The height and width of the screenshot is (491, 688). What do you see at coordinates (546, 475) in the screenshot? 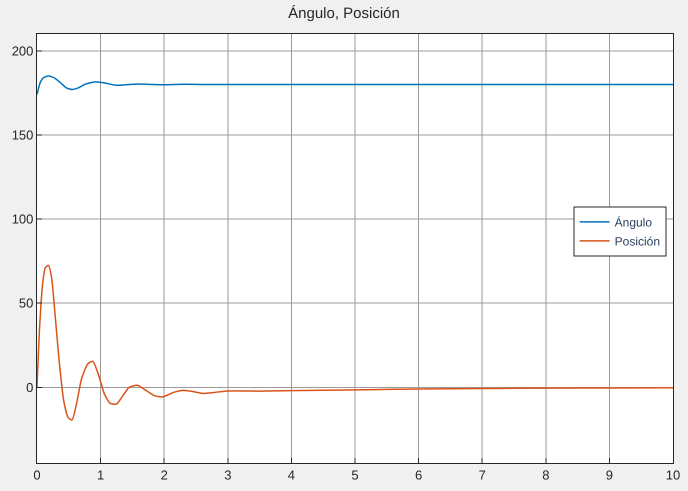
I see `x-tick-label: 8` at bounding box center [546, 475].